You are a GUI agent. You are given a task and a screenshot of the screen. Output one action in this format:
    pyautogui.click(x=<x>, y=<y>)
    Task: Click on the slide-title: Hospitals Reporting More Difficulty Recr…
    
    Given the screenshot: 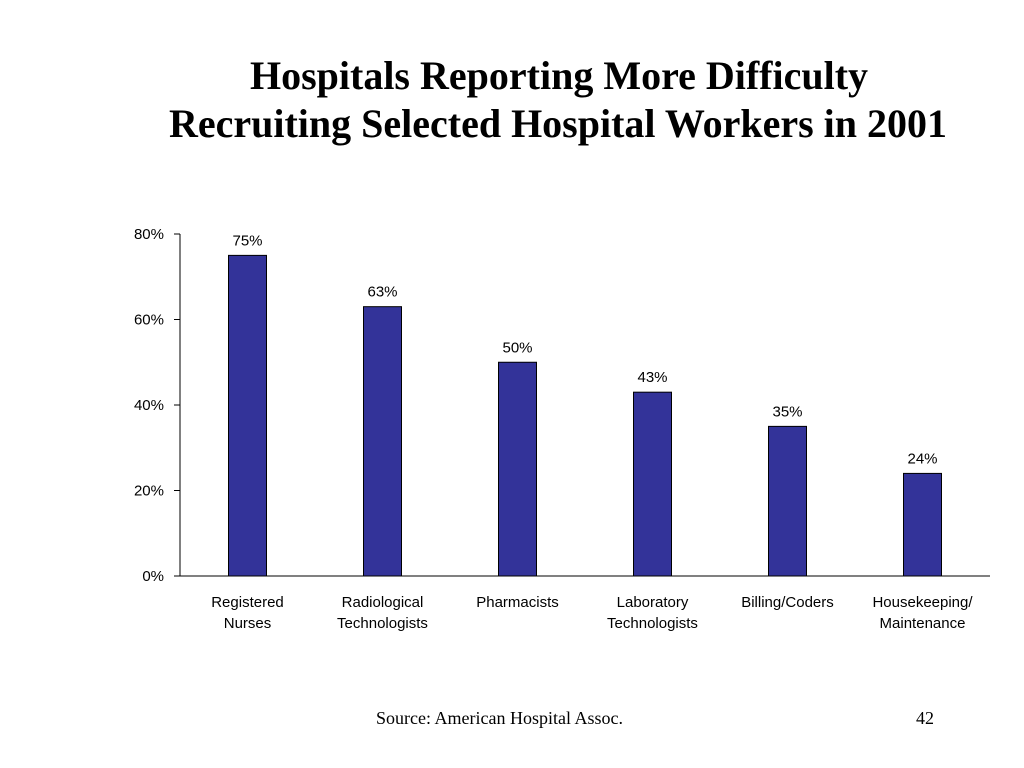 What is the action you would take?
    pyautogui.click(x=512, y=100)
    